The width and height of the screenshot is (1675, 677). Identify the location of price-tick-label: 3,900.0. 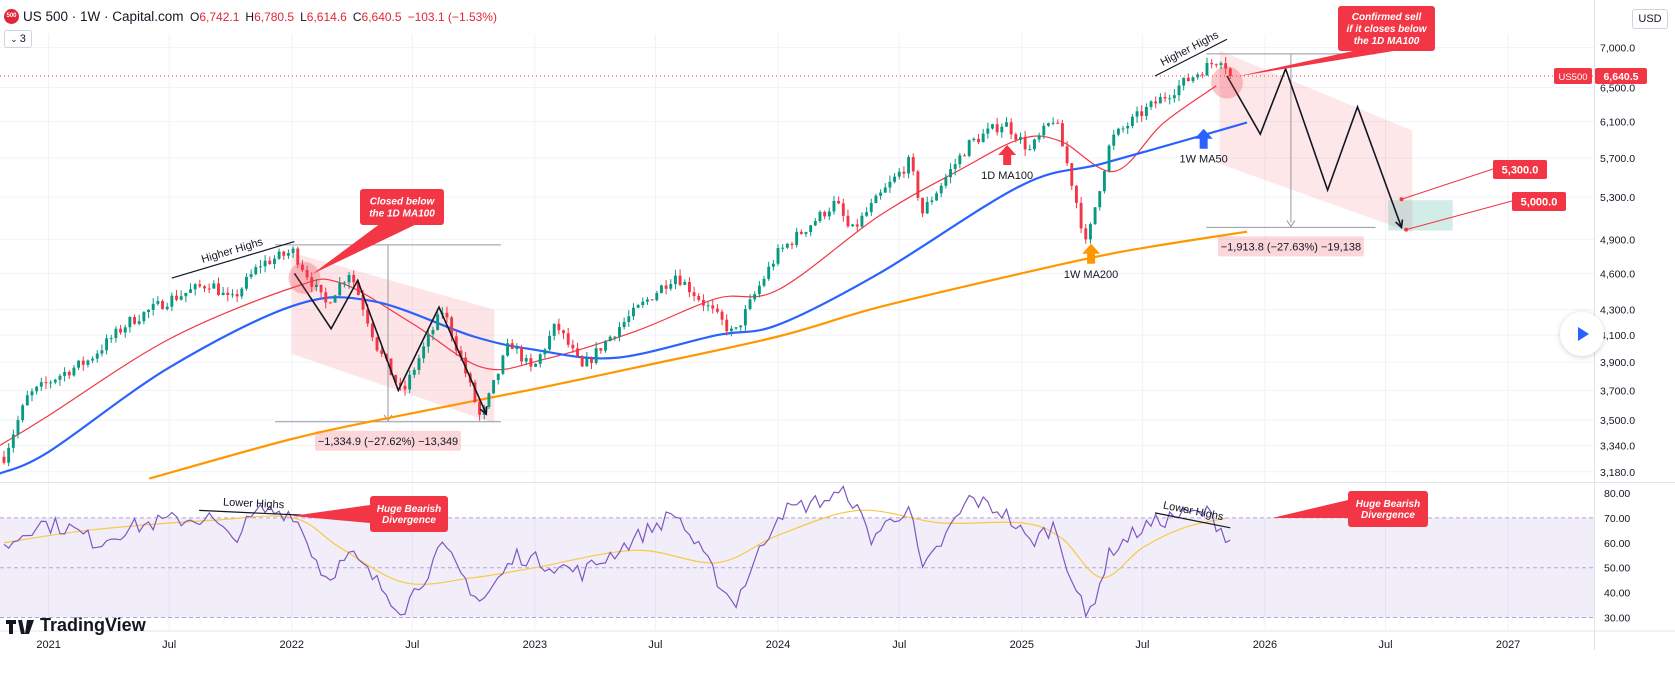
(1617, 363).